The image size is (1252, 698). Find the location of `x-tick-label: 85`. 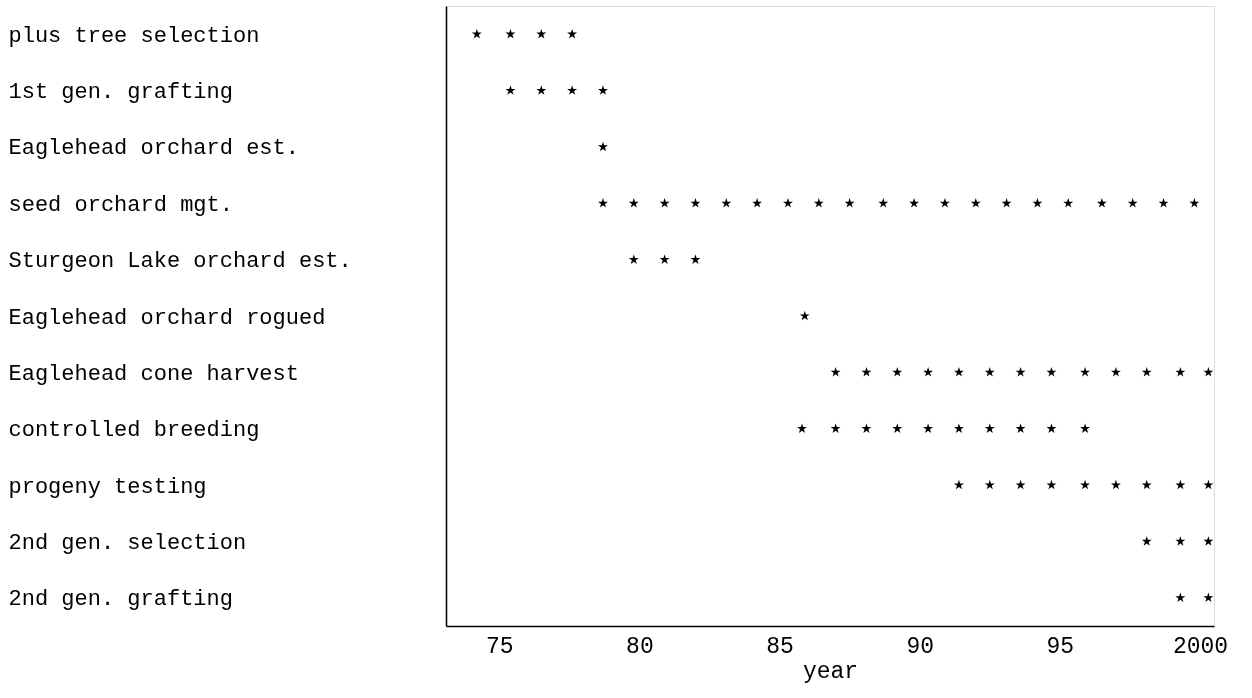

x-tick-label: 85 is located at coordinates (780, 646).